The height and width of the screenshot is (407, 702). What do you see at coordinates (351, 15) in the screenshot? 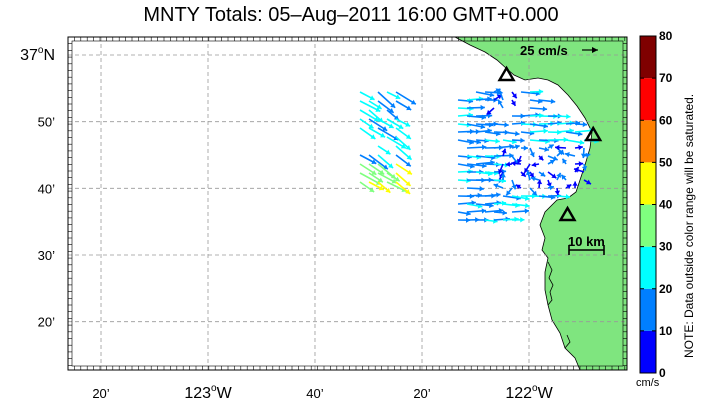
I see `map-title: MNTY Totals: 05–Aug–2011 16:00 GMT+0.000` at bounding box center [351, 15].